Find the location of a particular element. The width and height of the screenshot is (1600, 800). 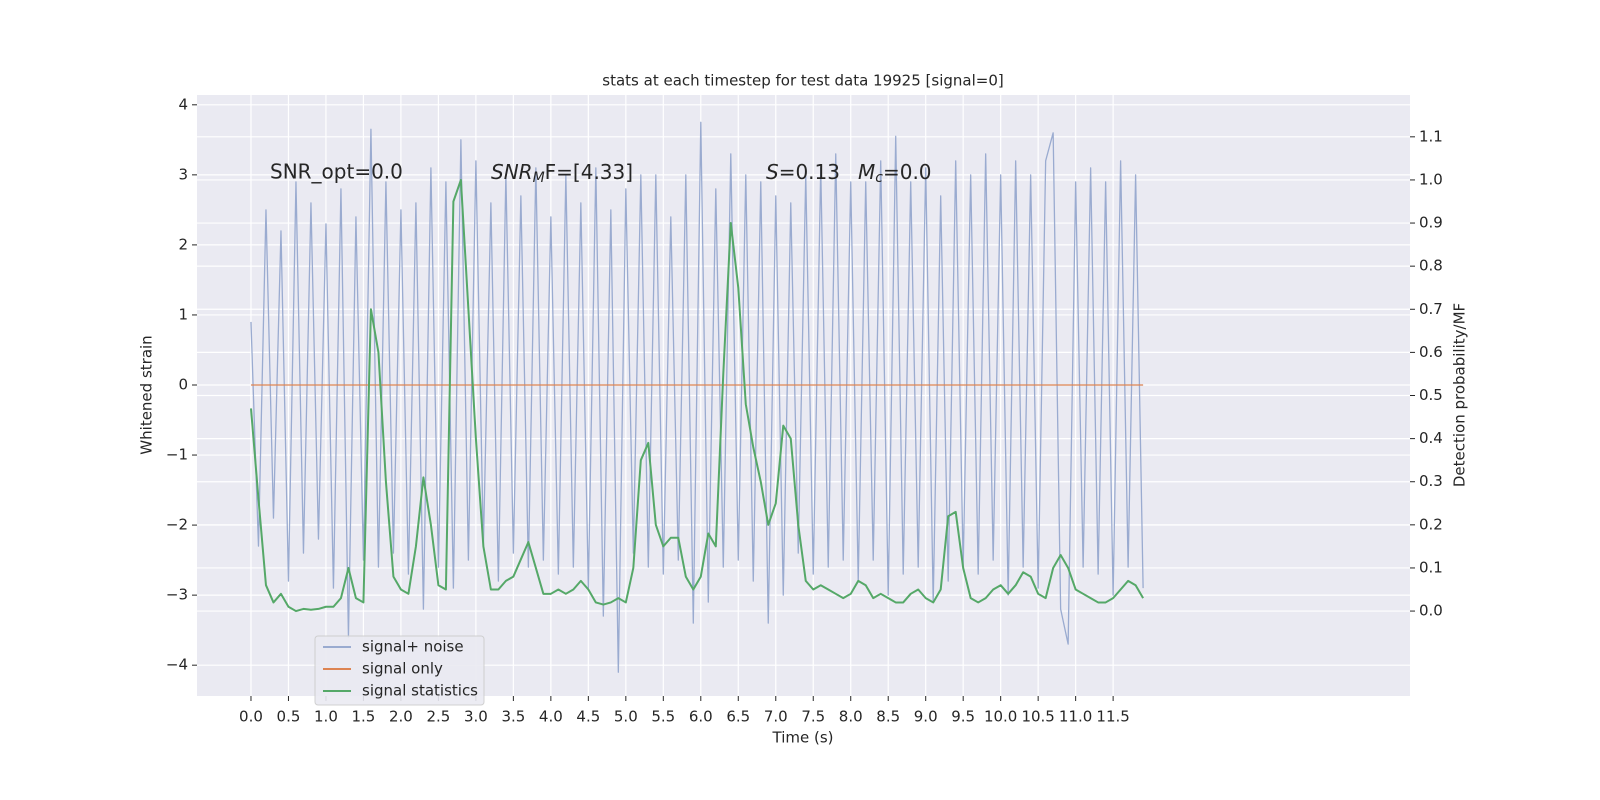

y2-tick-label: 1.0 is located at coordinates (1431, 179).